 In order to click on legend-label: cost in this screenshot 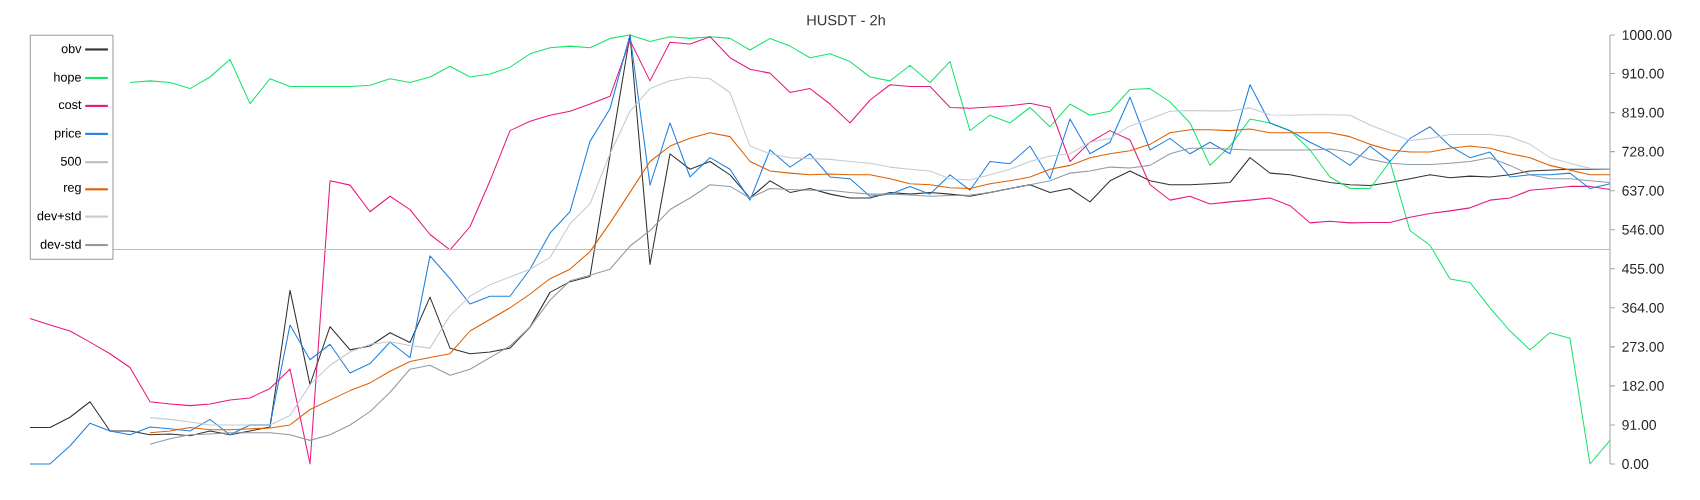, I will do `click(70, 105)`.